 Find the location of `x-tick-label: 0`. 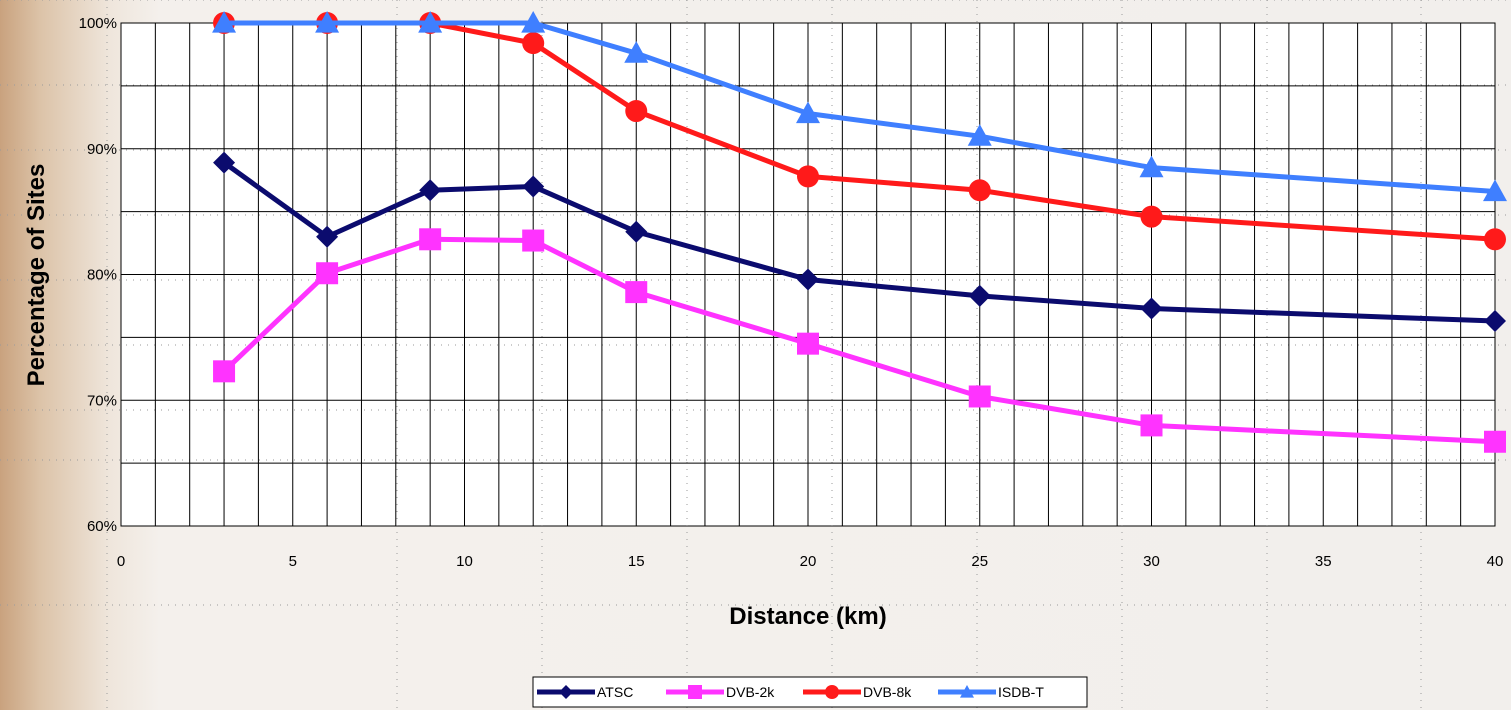

x-tick-label: 0 is located at coordinates (121, 561).